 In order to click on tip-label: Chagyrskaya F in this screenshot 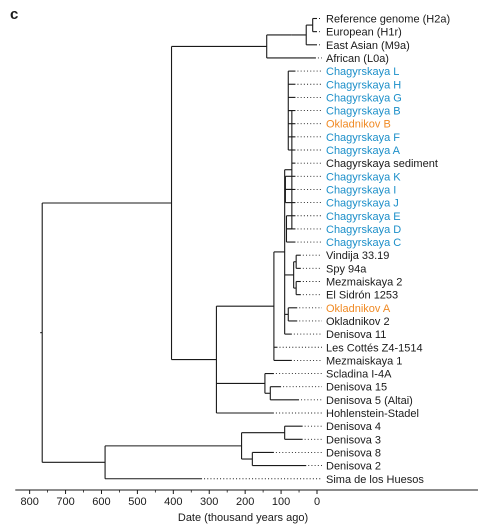, I will do `click(363, 138)`.